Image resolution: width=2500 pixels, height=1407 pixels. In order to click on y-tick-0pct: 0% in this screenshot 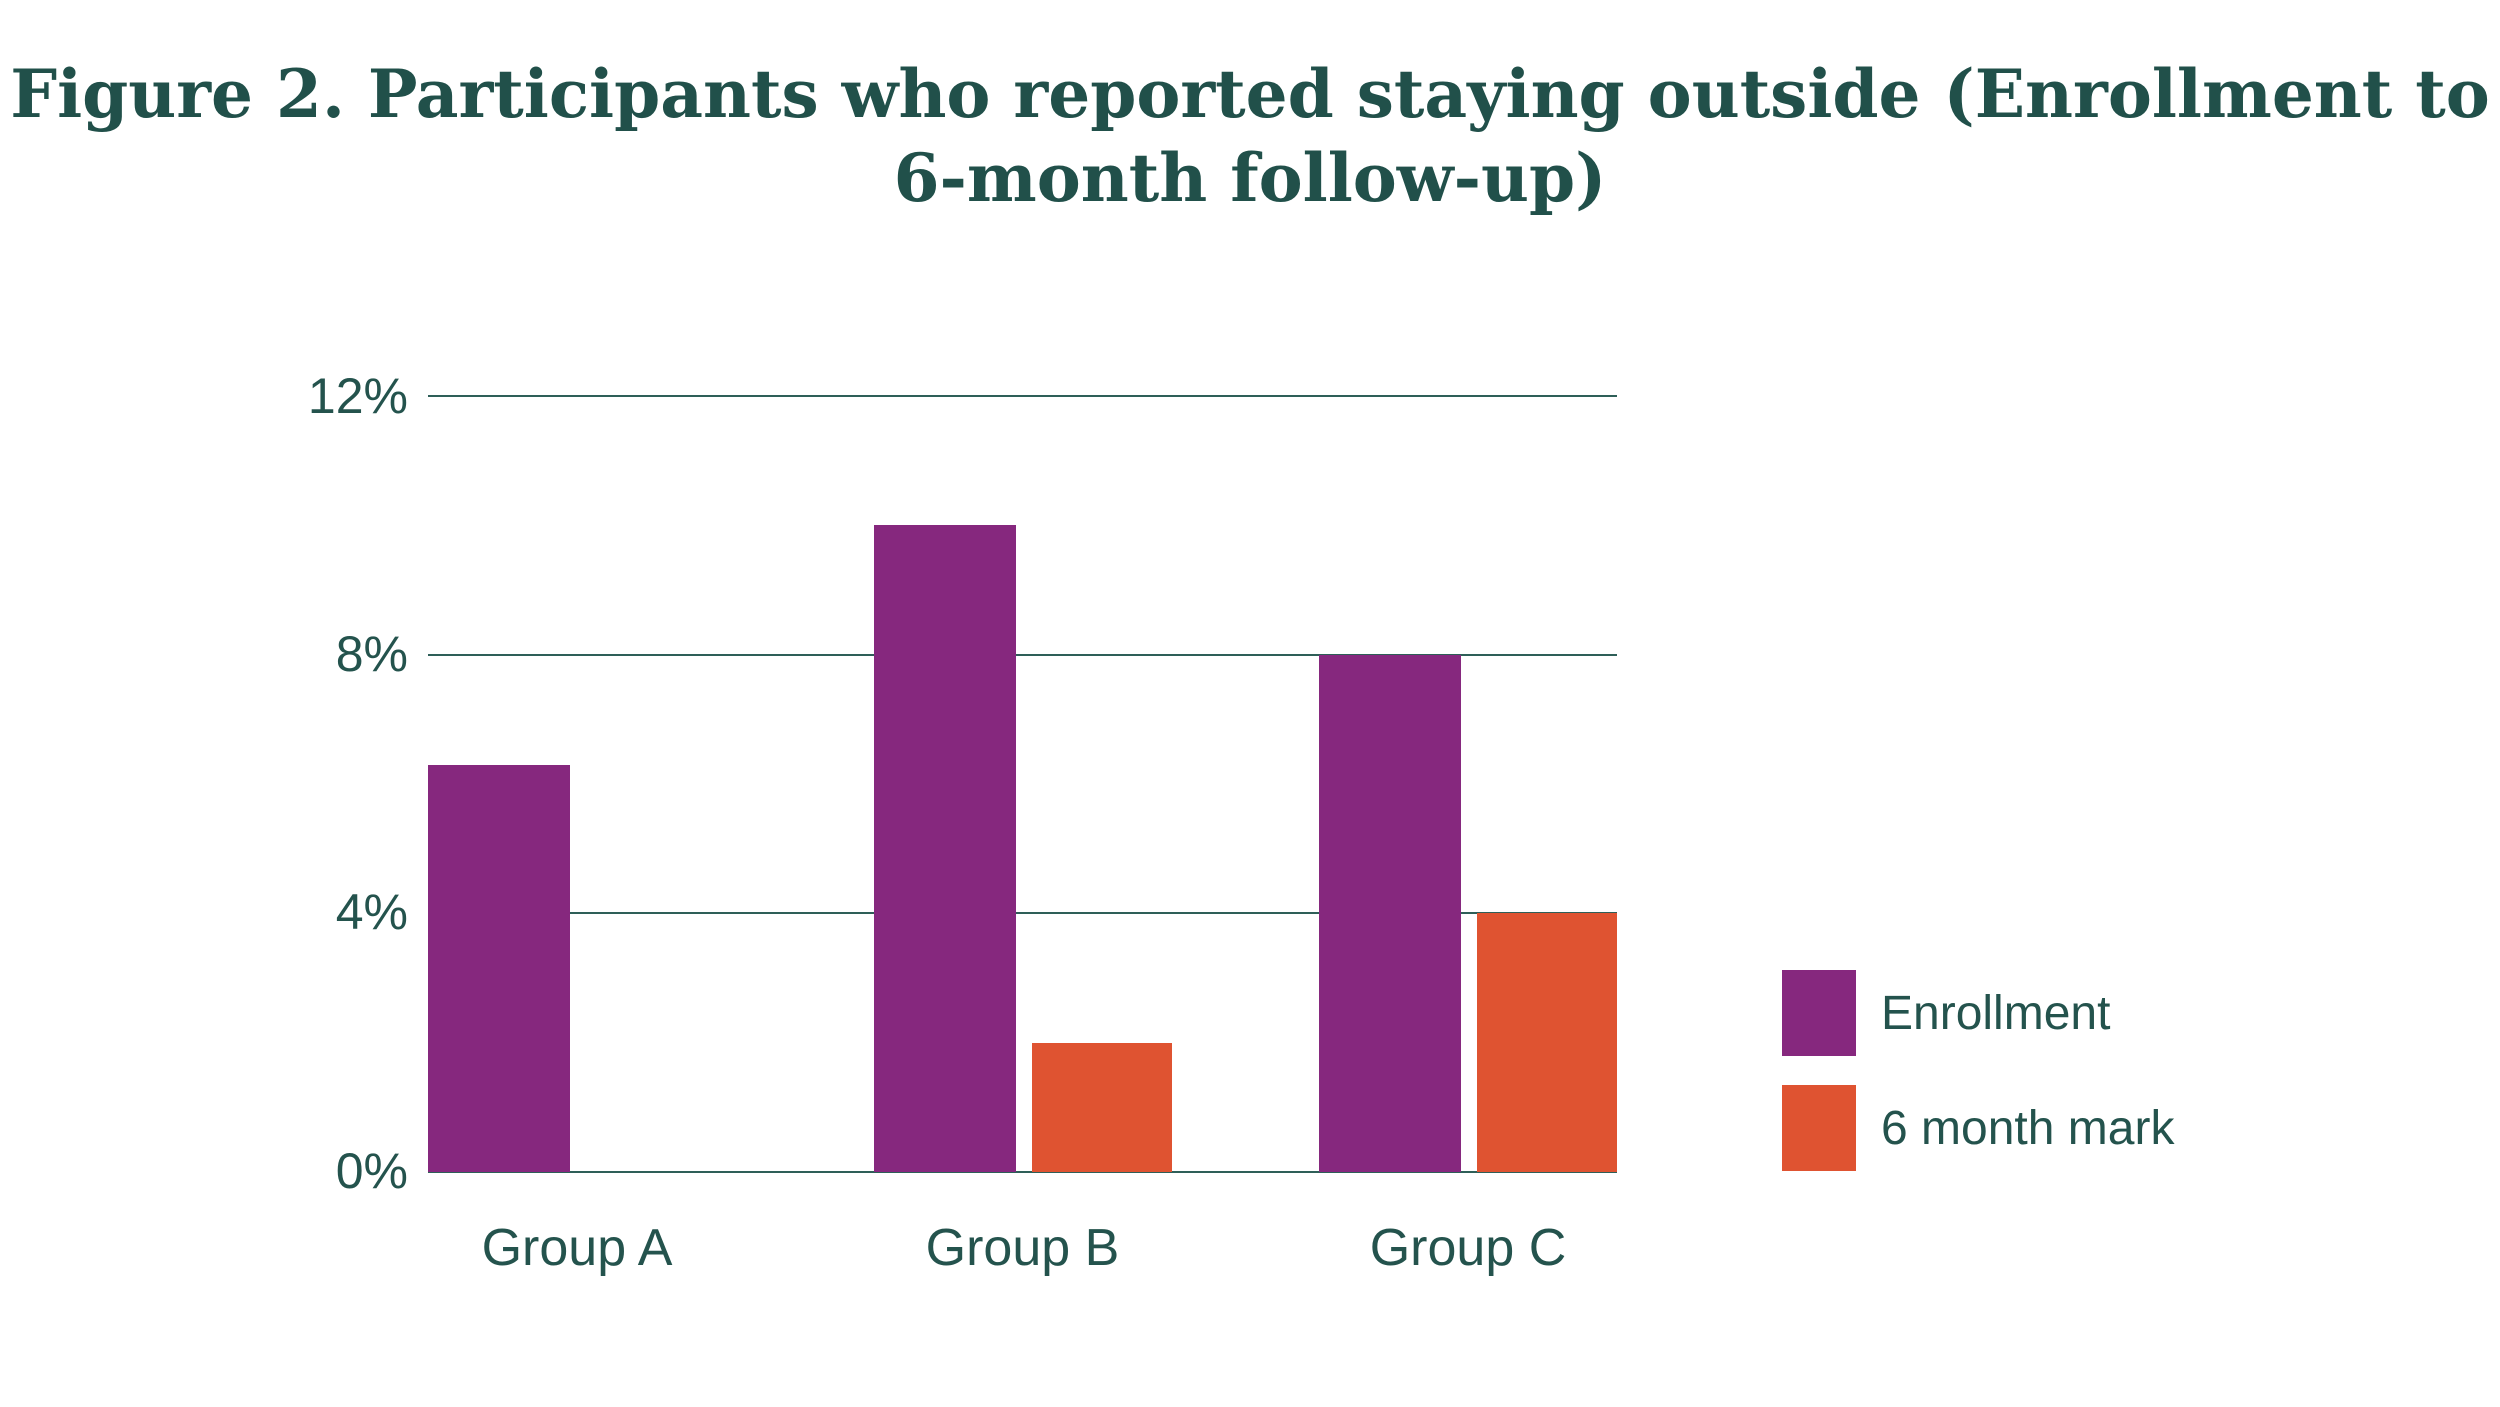, I will do `click(371, 1171)`.